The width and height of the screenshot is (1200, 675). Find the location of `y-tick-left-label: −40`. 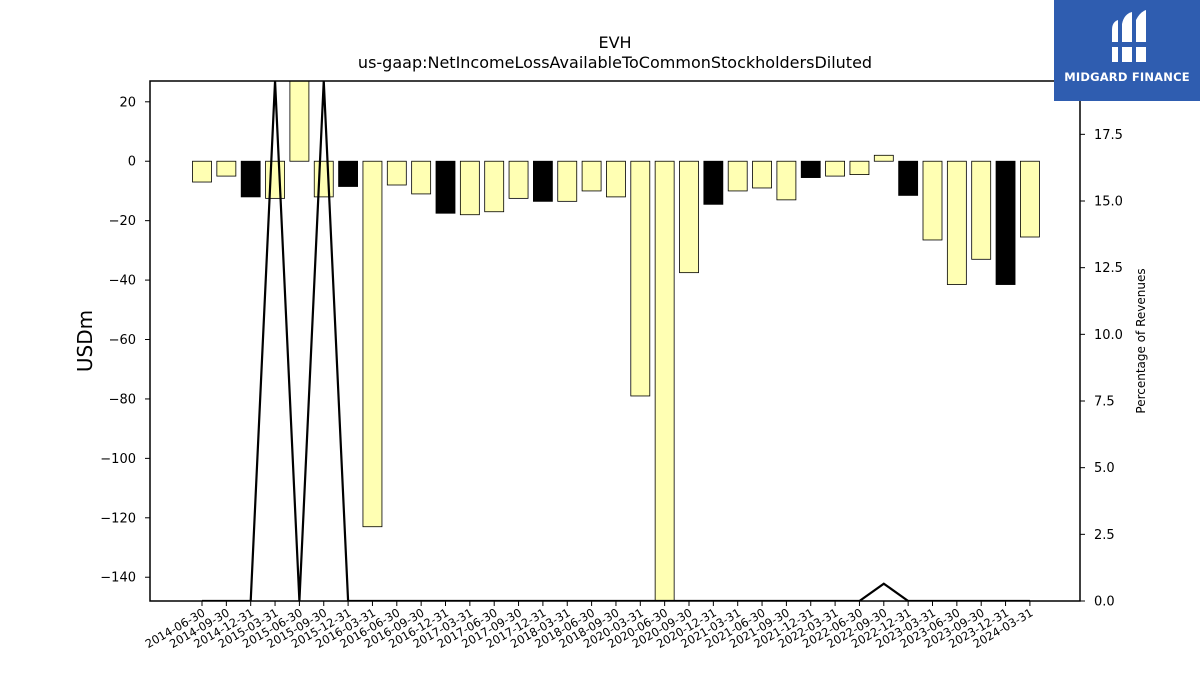

y-tick-left-label: −40 is located at coordinates (122, 281).